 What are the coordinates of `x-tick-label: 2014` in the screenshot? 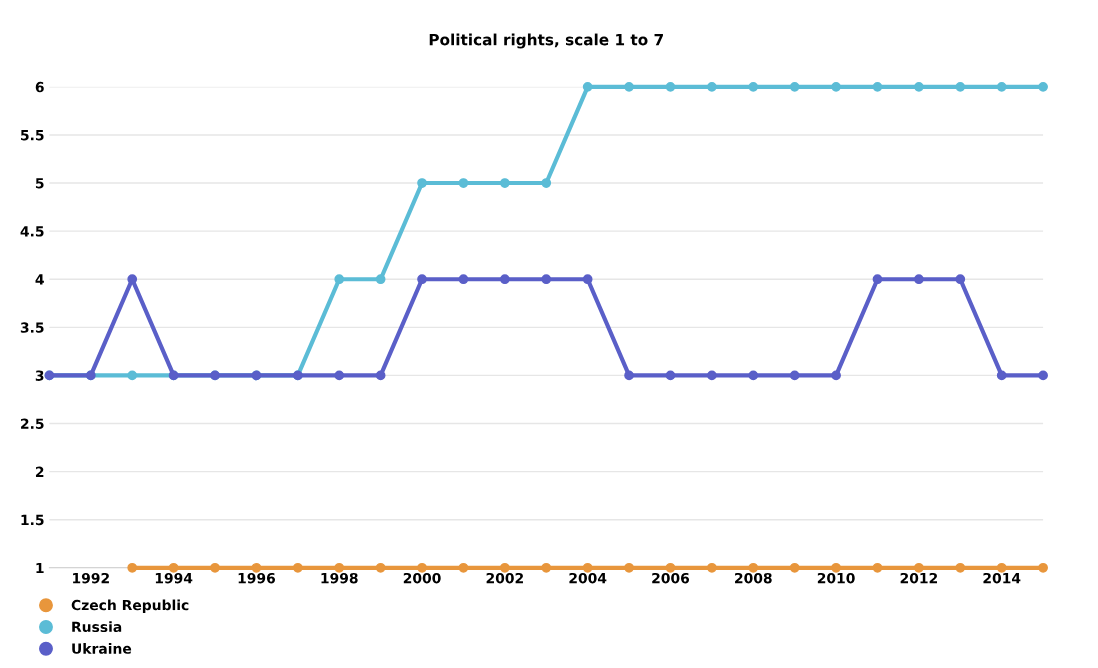 It's located at (1002, 578).